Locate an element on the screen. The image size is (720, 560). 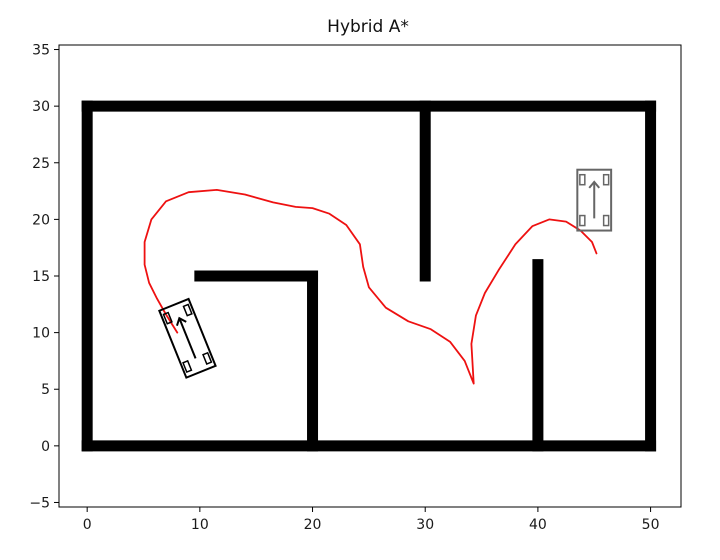
y-tick-label: 35 is located at coordinates (41, 51).